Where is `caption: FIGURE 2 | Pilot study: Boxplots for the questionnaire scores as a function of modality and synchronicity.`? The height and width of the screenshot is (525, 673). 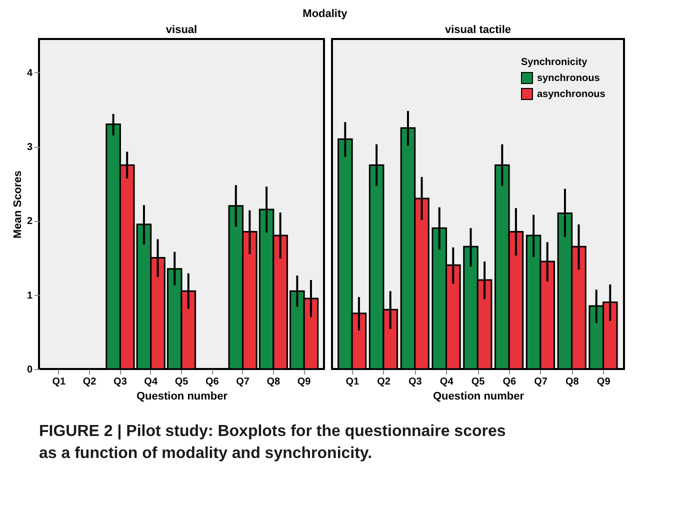
caption: FIGURE 2 | Pilot study: Boxplots for the questionnaire scores as a function of modality and synchronicity. is located at coordinates (272, 442).